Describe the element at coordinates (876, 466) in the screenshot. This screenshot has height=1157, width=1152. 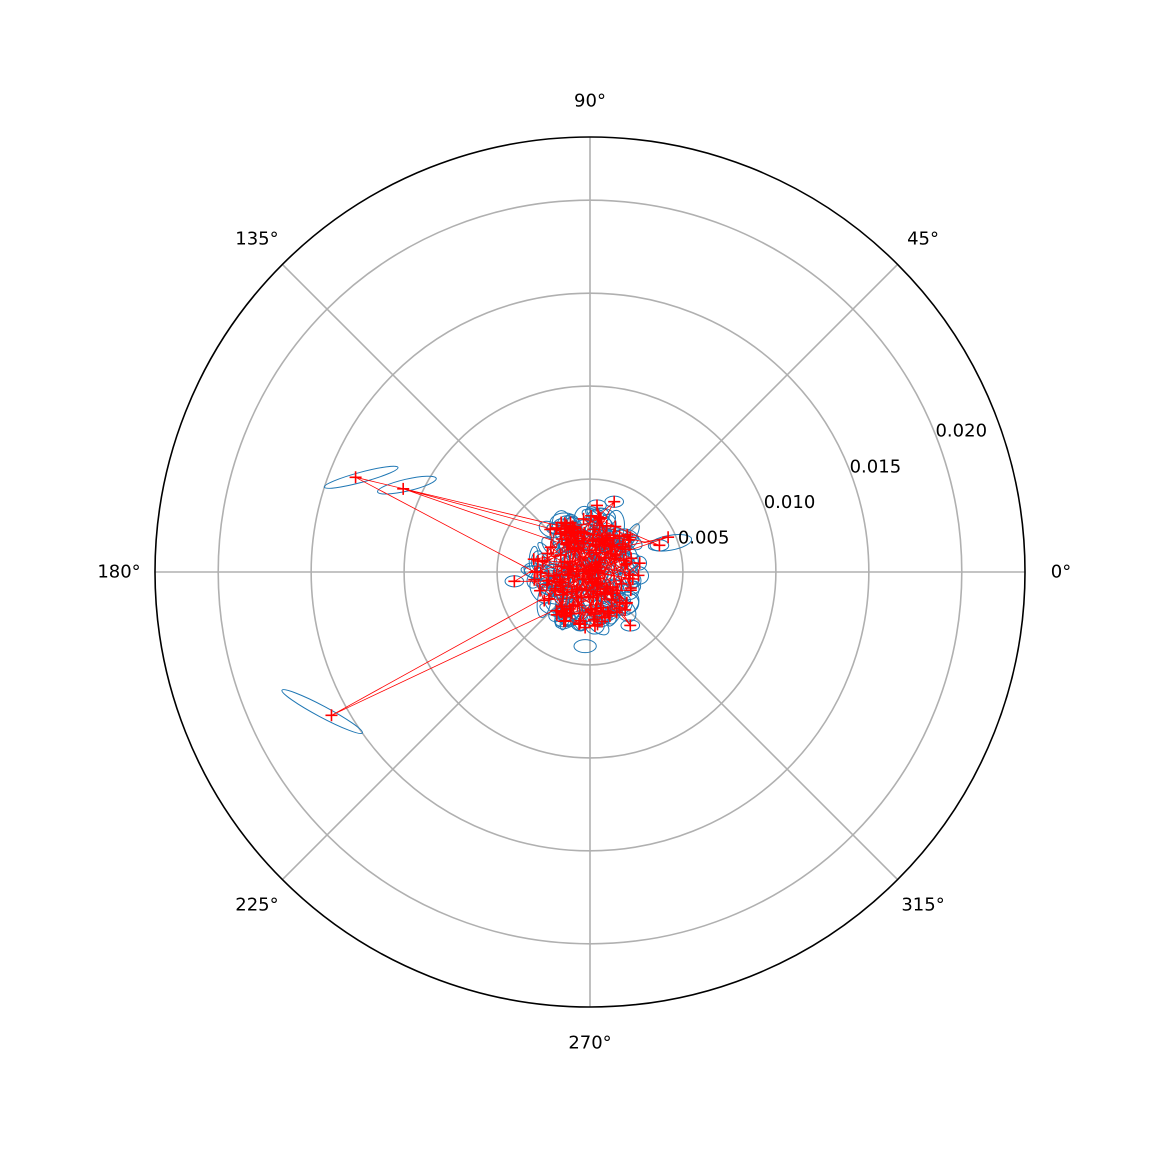
I see `radial-tick-label: 0.015` at that location.